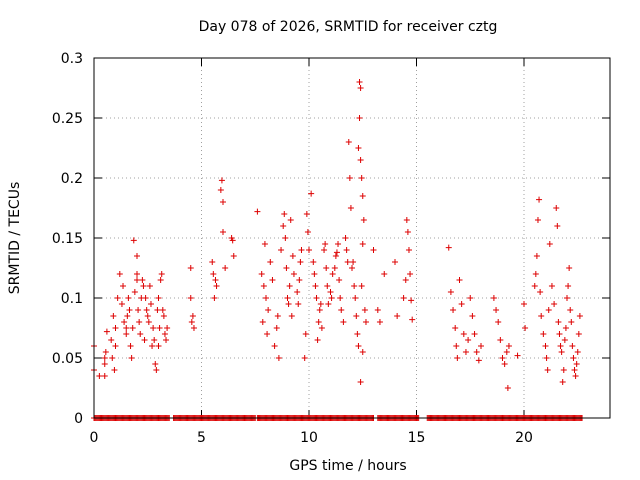 The image size is (640, 480). I want to click on y-tick-label: 0.05, so click(67, 359).